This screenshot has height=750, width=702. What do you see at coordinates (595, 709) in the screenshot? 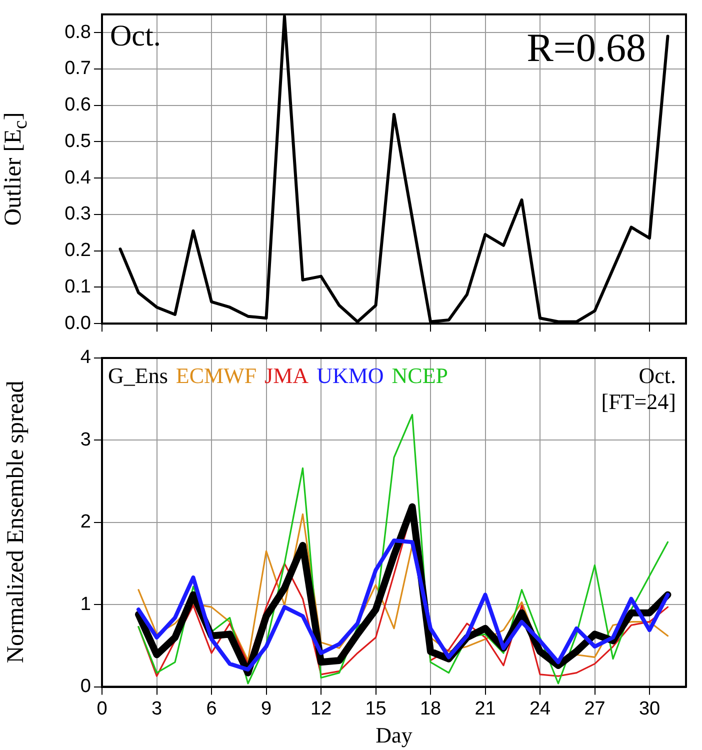
I see `x-tick-label: 27` at bounding box center [595, 709].